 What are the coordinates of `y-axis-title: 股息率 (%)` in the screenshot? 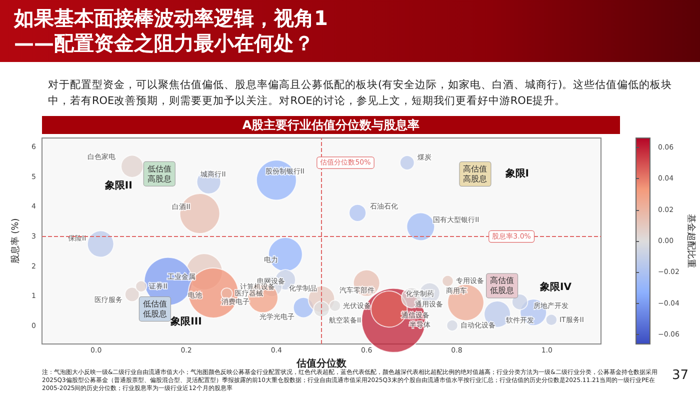 It's located at (16, 241).